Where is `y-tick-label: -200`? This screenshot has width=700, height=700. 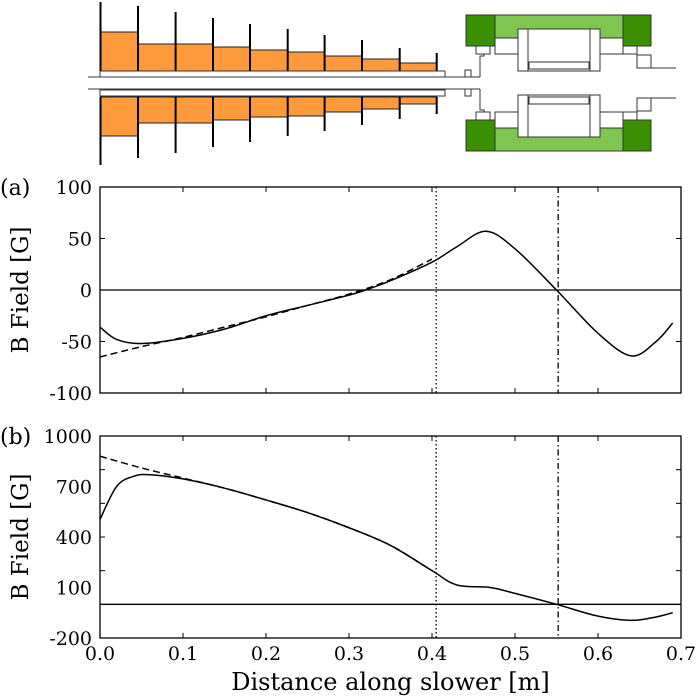
y-tick-label: -200 is located at coordinates (70, 639).